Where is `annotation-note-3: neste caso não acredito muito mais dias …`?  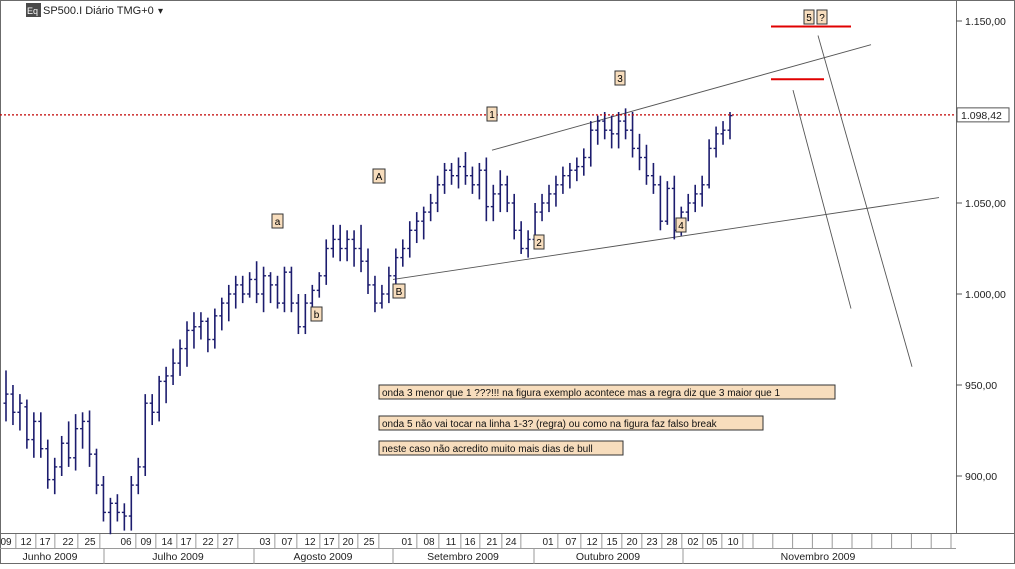 annotation-note-3: neste caso não acredito muito mais dias … is located at coordinates (501, 448).